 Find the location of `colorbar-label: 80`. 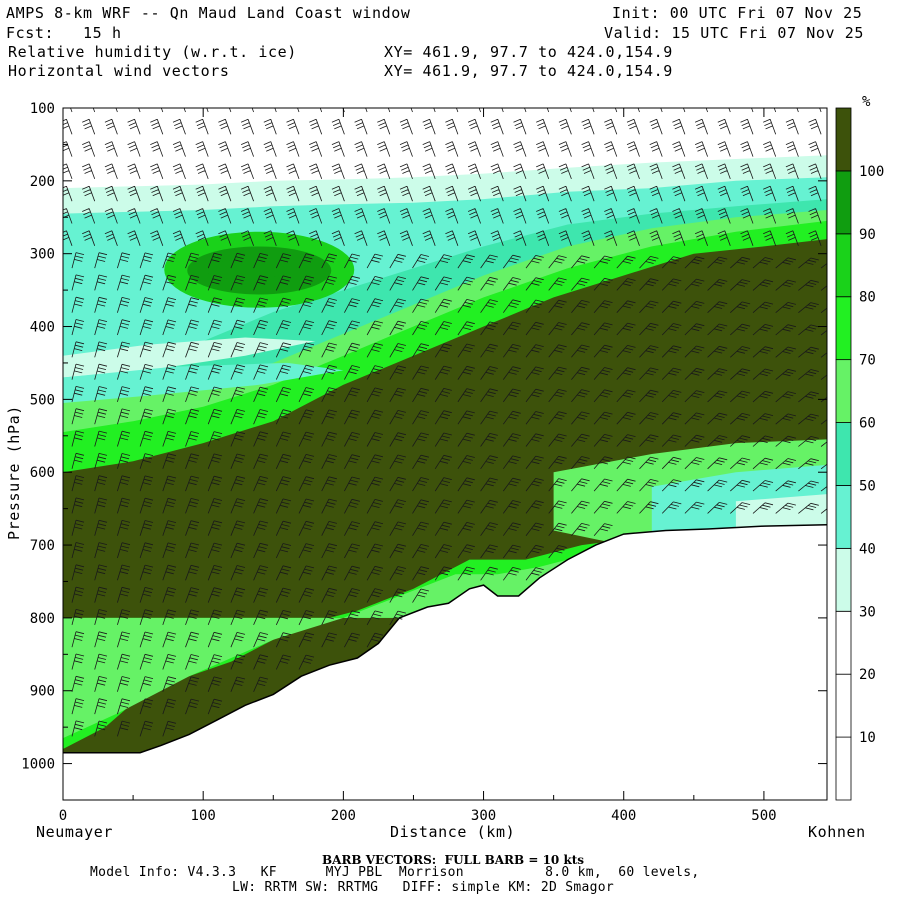

colorbar-label: 80 is located at coordinates (867, 298).